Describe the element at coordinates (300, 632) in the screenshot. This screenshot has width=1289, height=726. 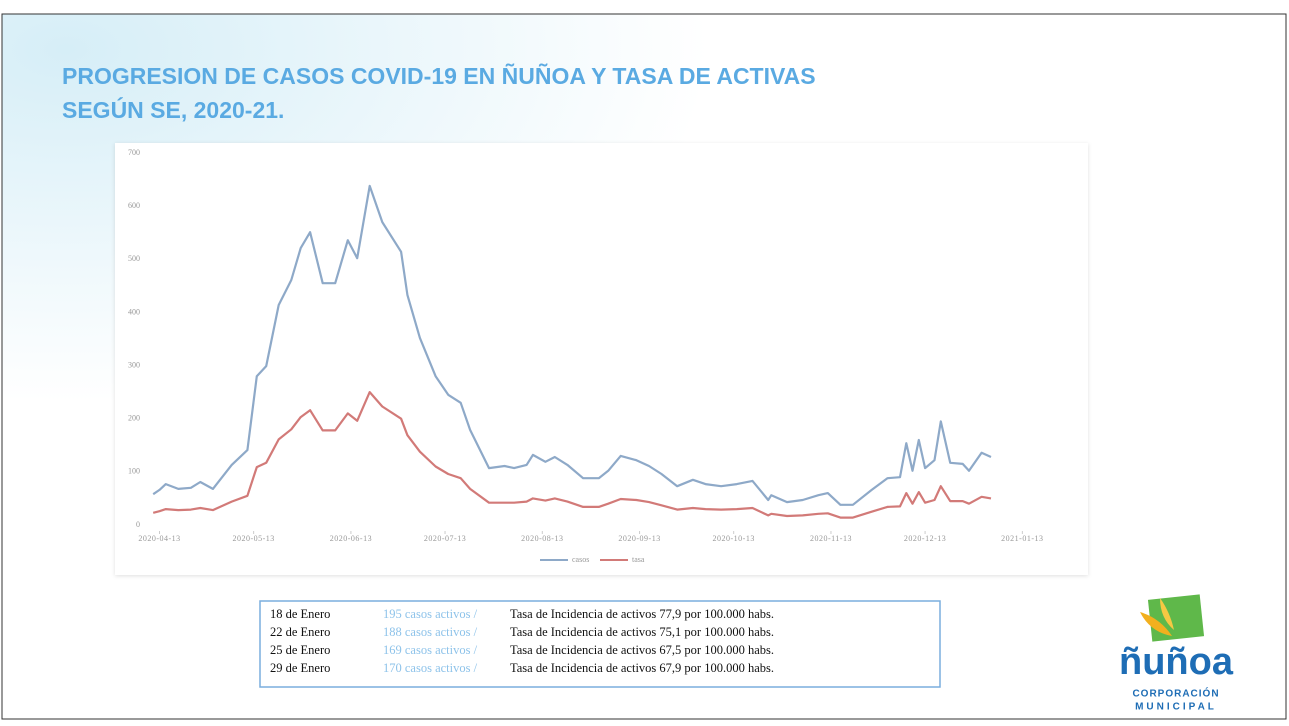
I see `table-cell: 22 de Enero` at that location.